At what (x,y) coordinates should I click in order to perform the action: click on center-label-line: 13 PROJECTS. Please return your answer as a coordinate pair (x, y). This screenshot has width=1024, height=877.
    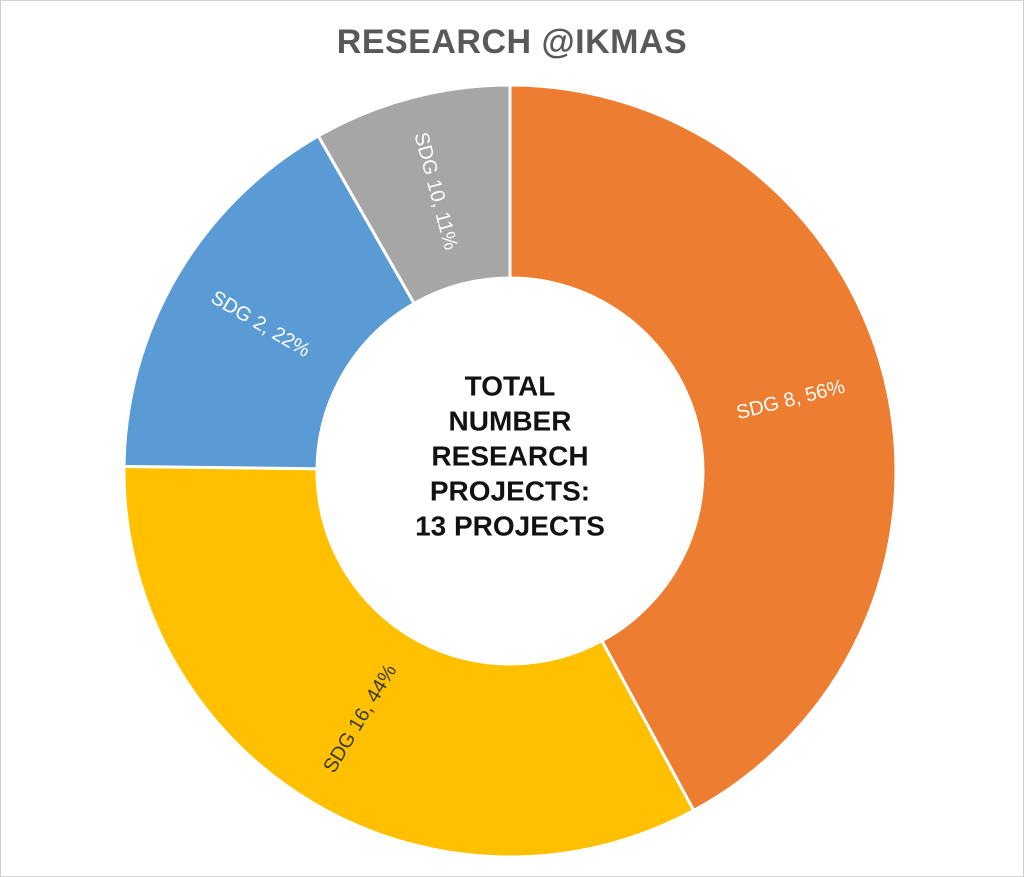
    Looking at the image, I should click on (510, 526).